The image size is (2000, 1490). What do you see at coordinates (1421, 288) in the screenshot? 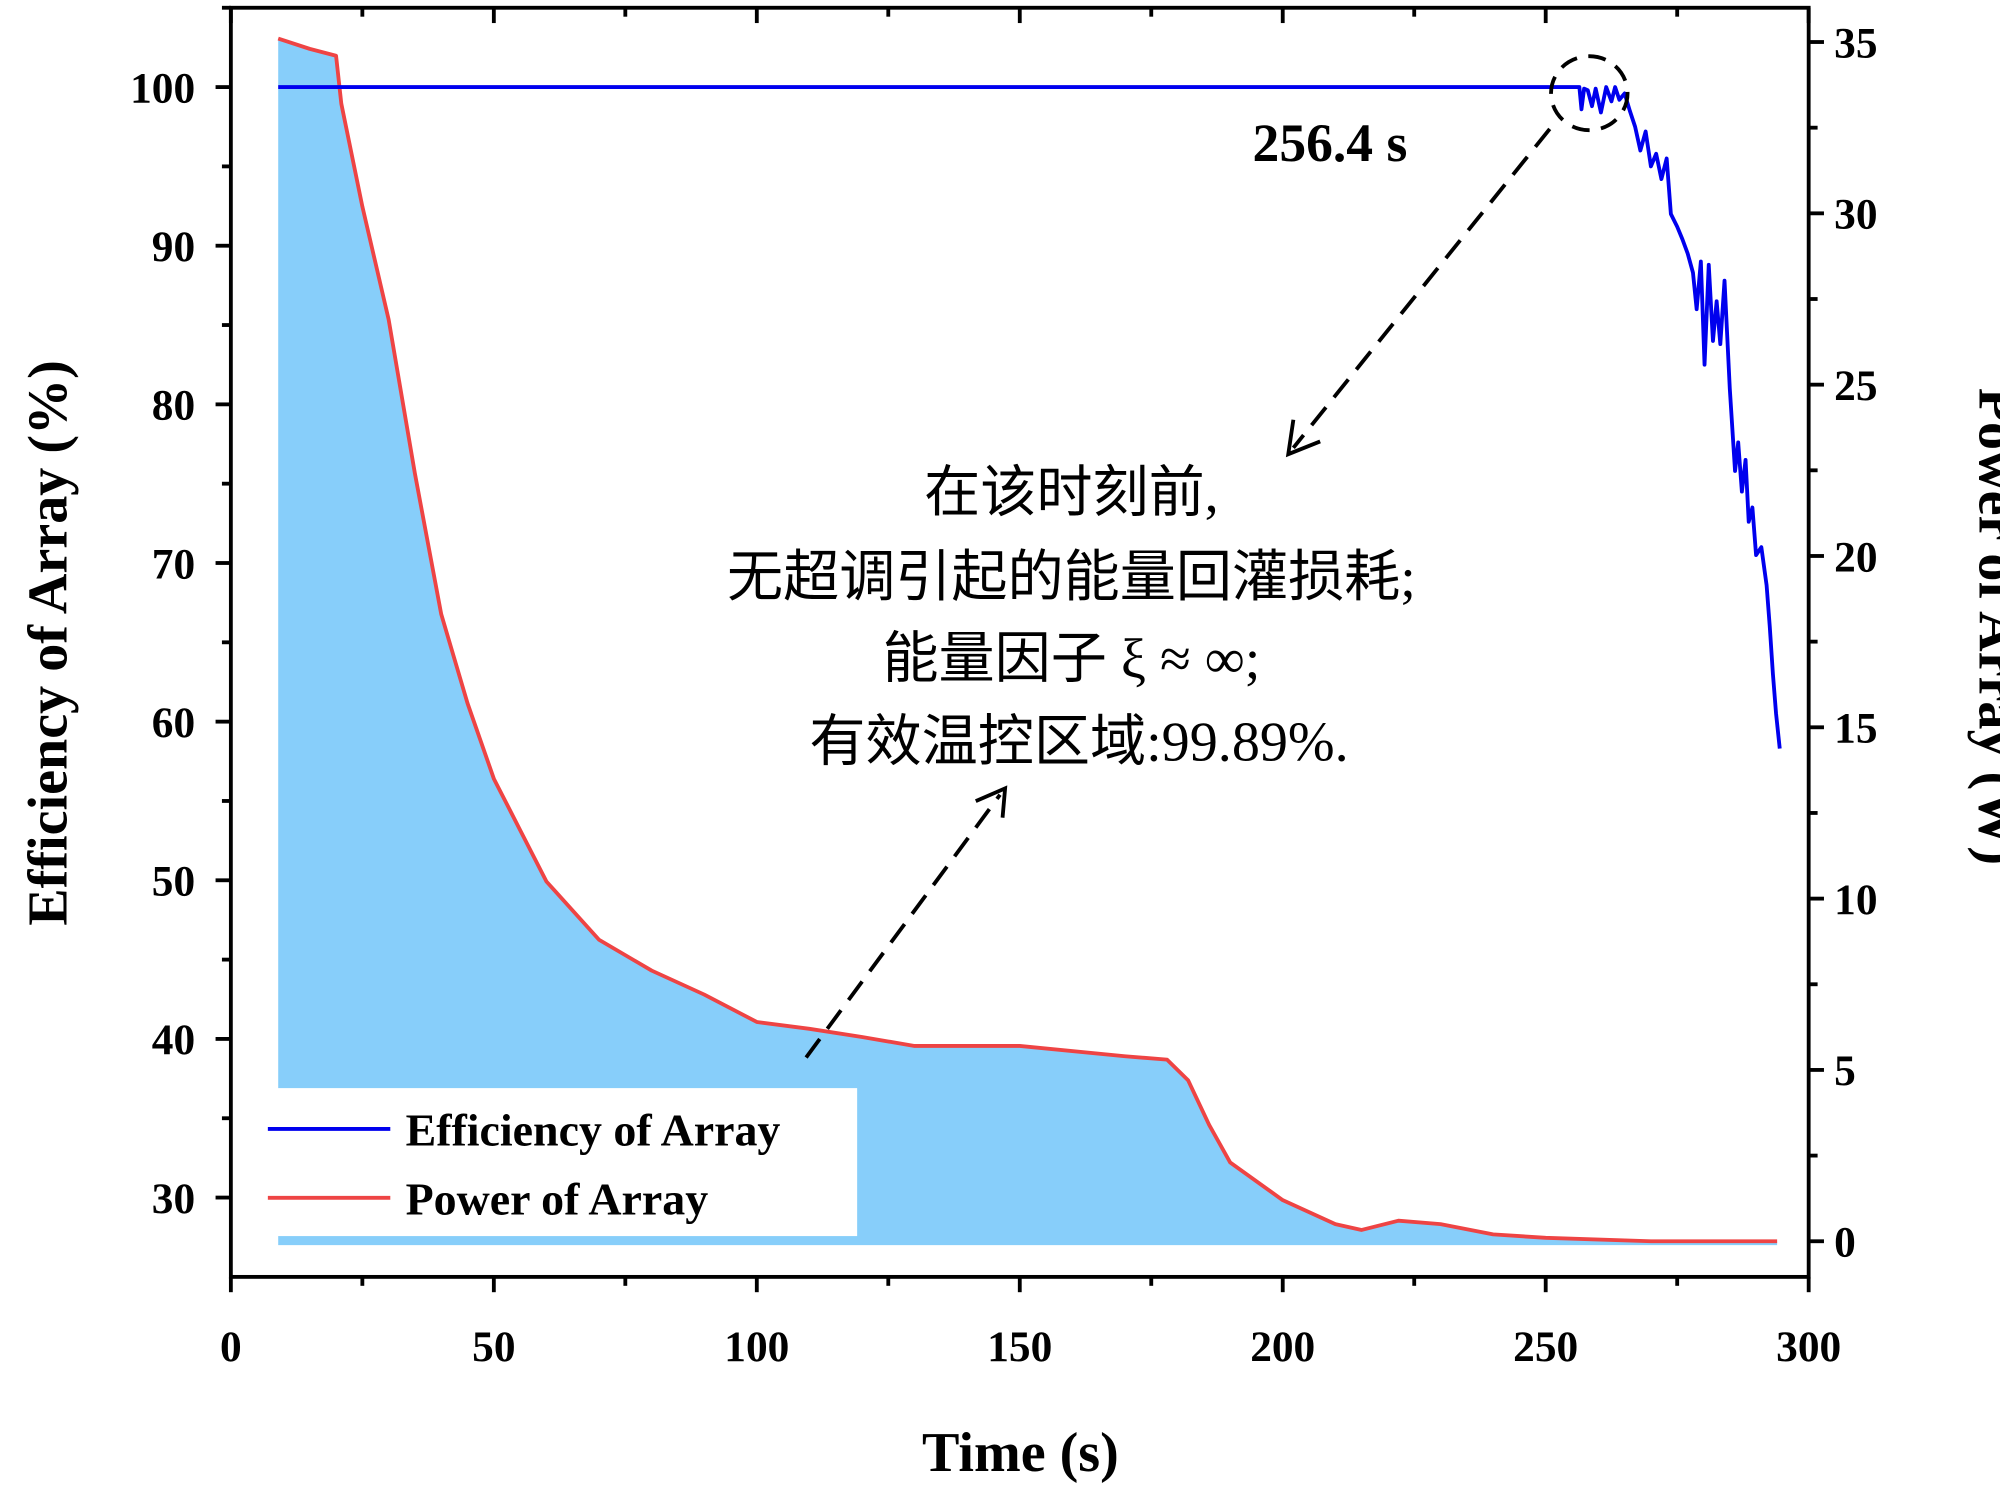
I see `annotation-arrow-upper` at bounding box center [1421, 288].